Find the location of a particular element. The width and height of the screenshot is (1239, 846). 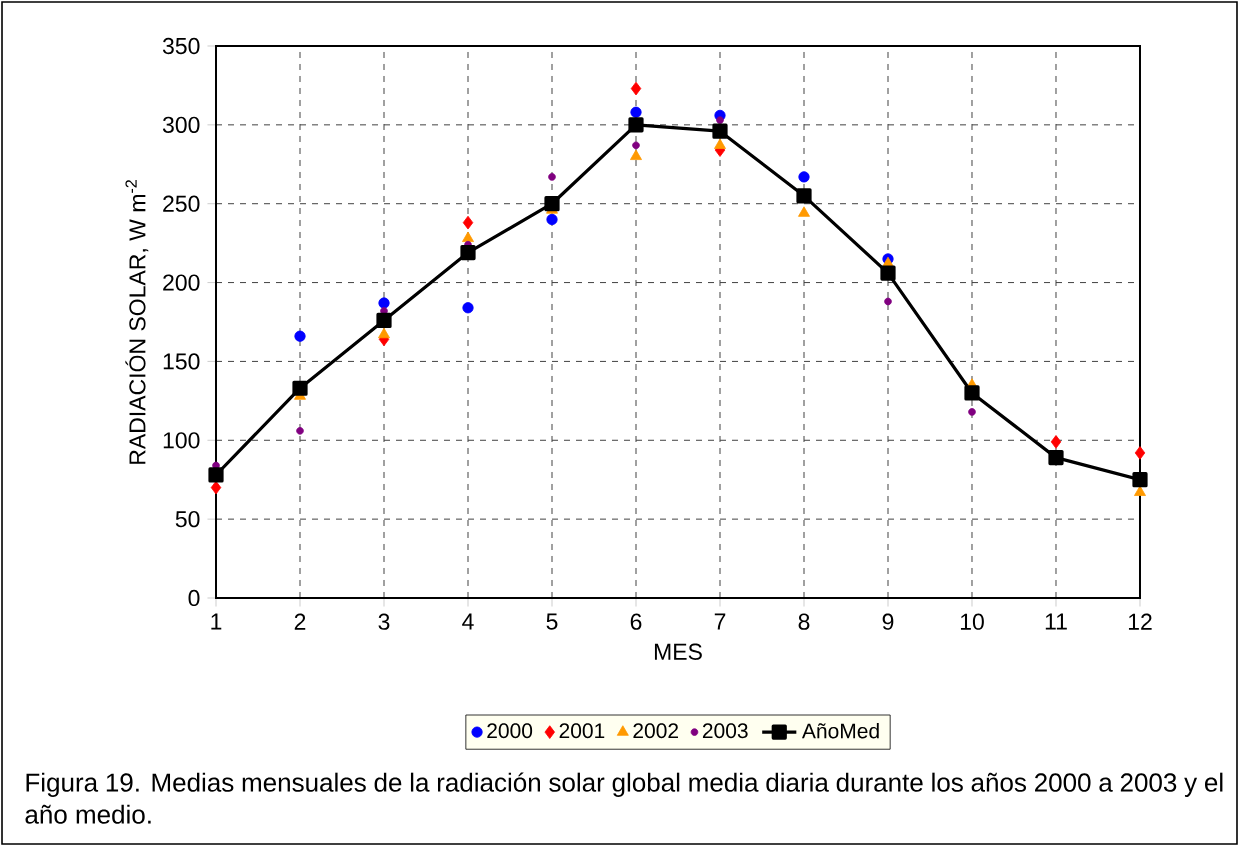

y-tick-label: 300 is located at coordinates (181, 124).